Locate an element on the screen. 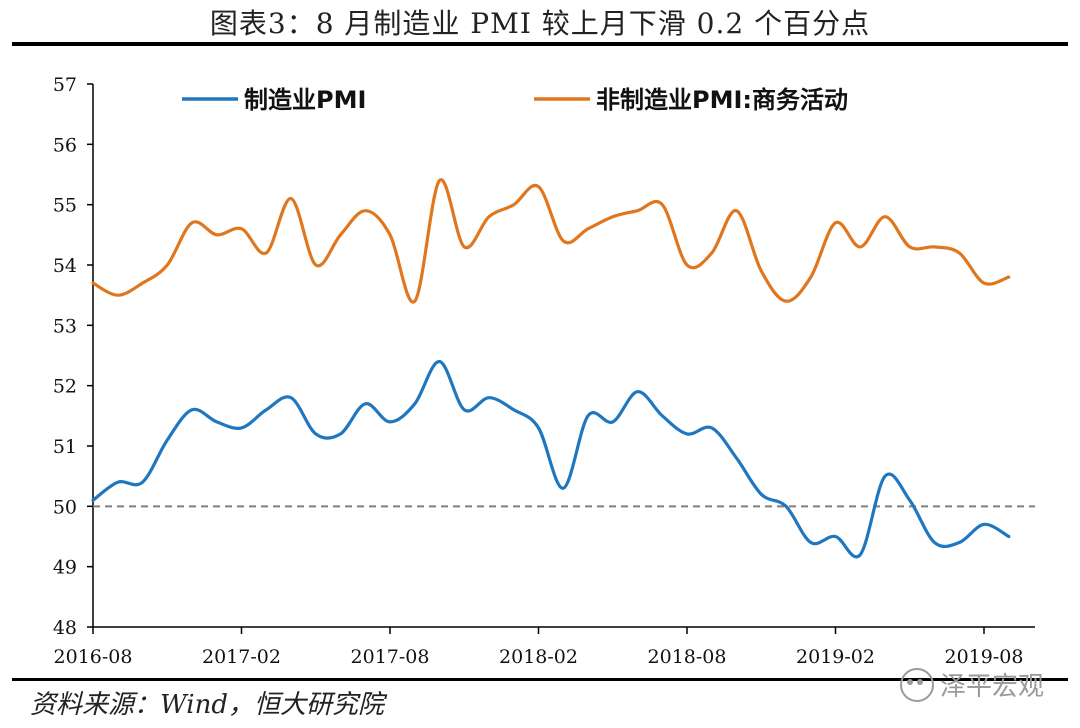 The width and height of the screenshot is (1080, 728). series-line-non-manufacturing is located at coordinates (551, 241).